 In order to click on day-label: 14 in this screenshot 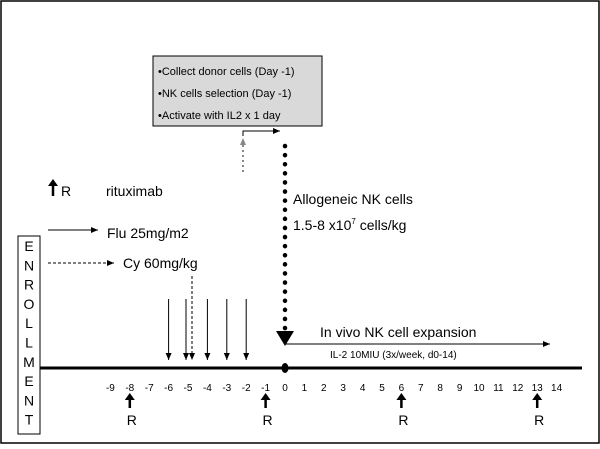, I will do `click(557, 388)`.